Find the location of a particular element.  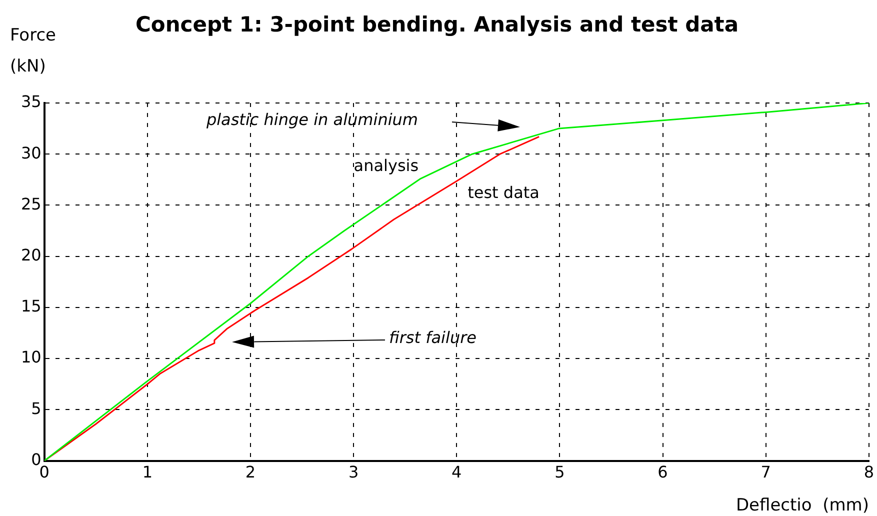

y-tick-label: 30 is located at coordinates (31, 152).